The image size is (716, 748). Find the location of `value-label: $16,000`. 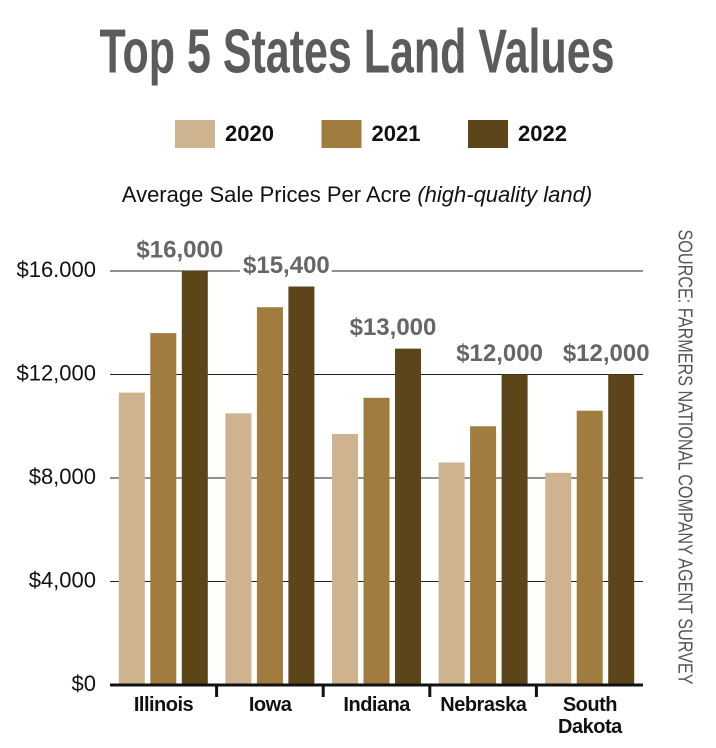

value-label: $16,000 is located at coordinates (179, 249).